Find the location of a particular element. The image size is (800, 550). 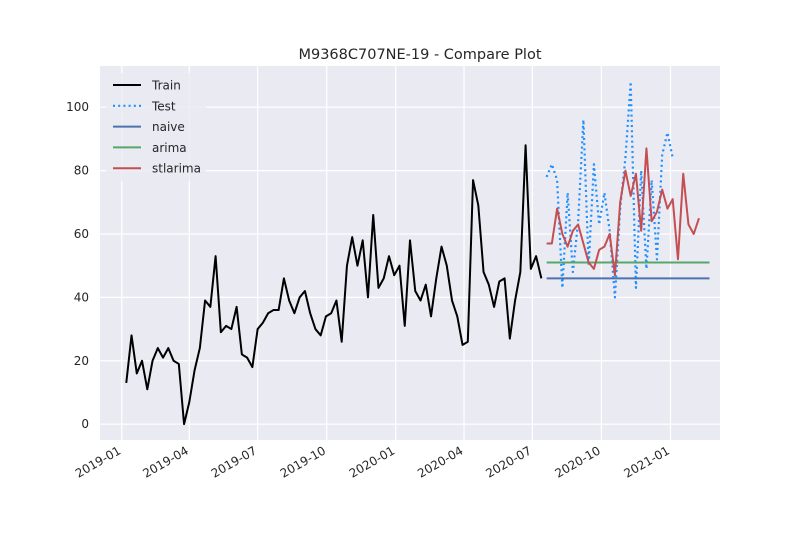

y-tick-label: 80 is located at coordinates (81, 171).